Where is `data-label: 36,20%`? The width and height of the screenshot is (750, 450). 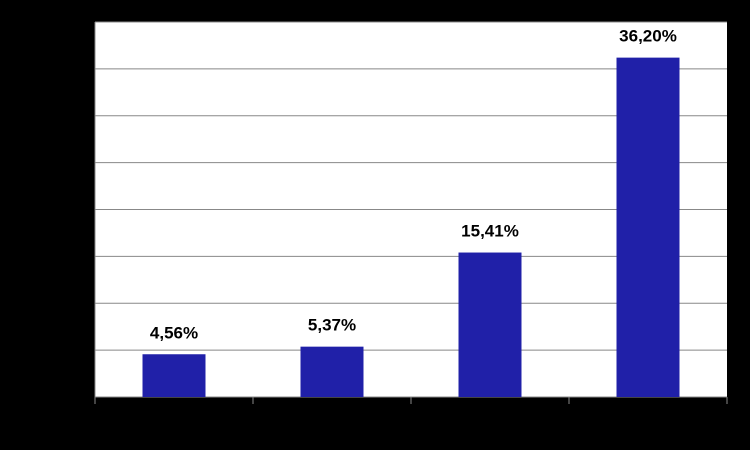
data-label: 36,20% is located at coordinates (648, 36).